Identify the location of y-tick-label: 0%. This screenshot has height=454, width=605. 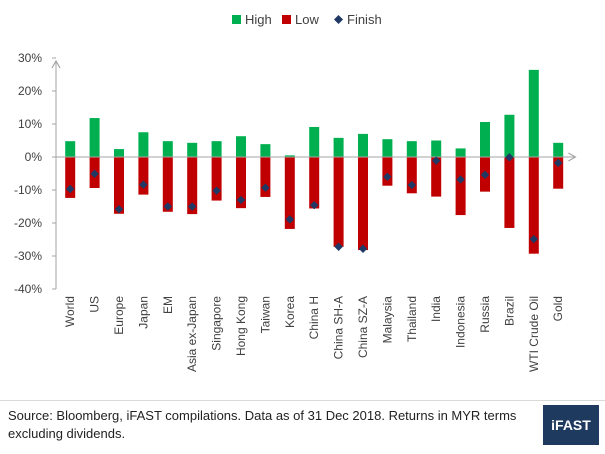
(34, 157).